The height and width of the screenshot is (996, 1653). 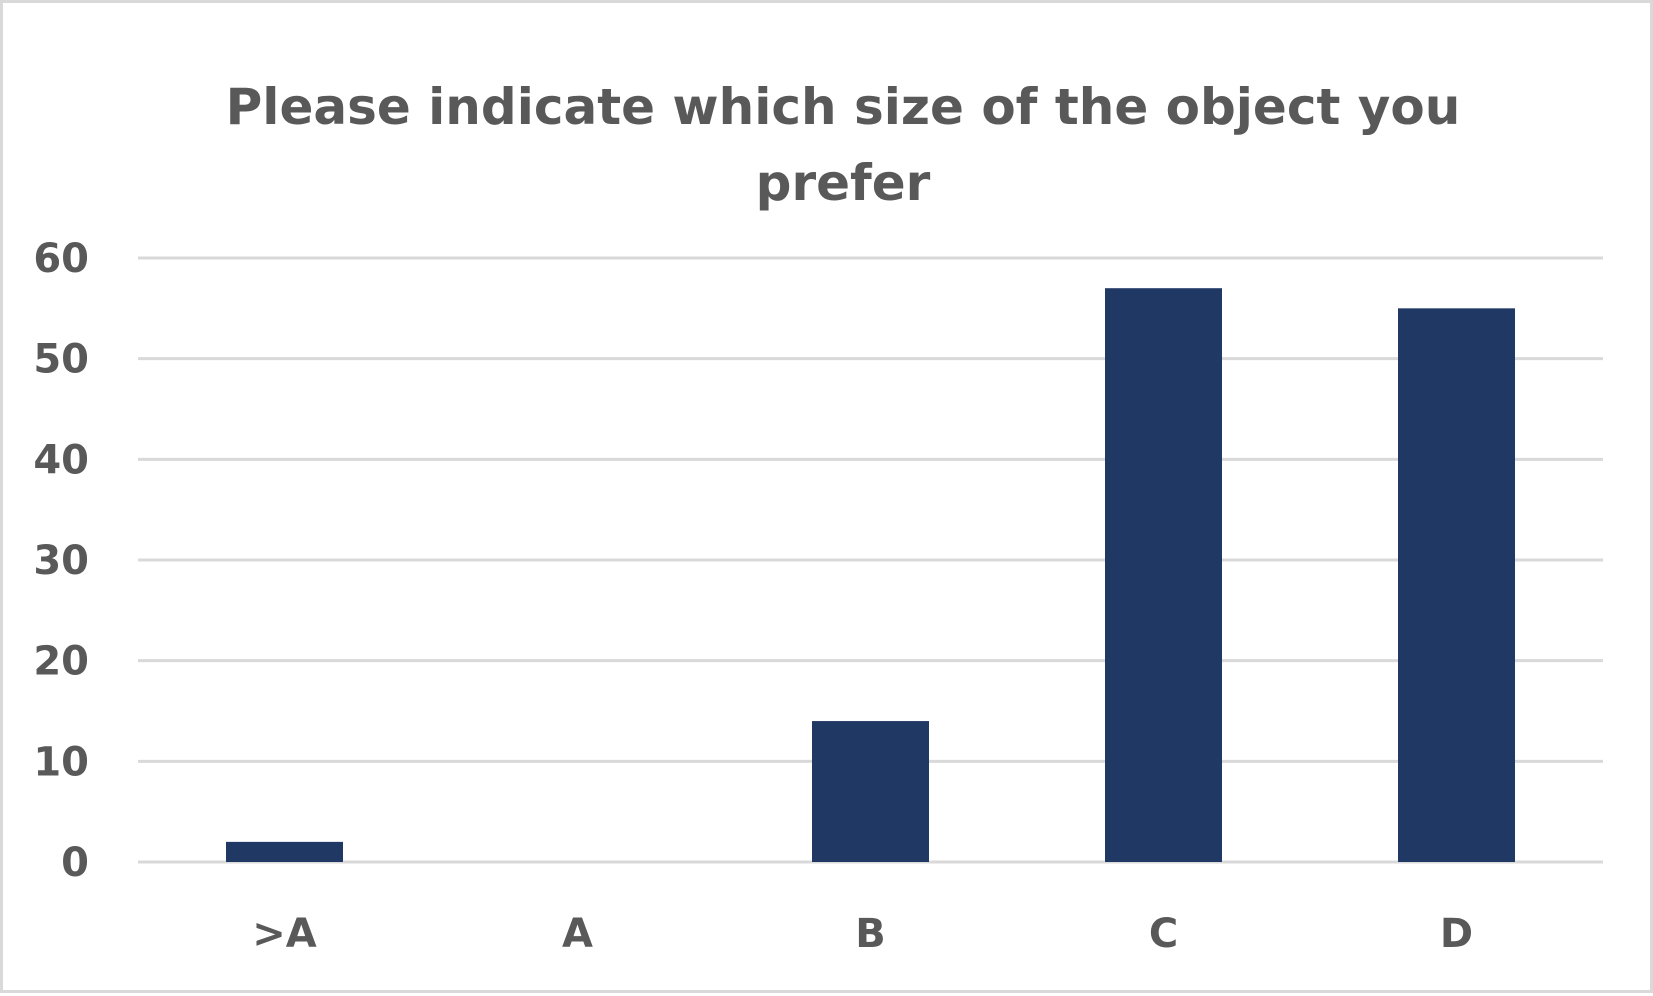 I want to click on x-category-label: D, so click(x=1456, y=934).